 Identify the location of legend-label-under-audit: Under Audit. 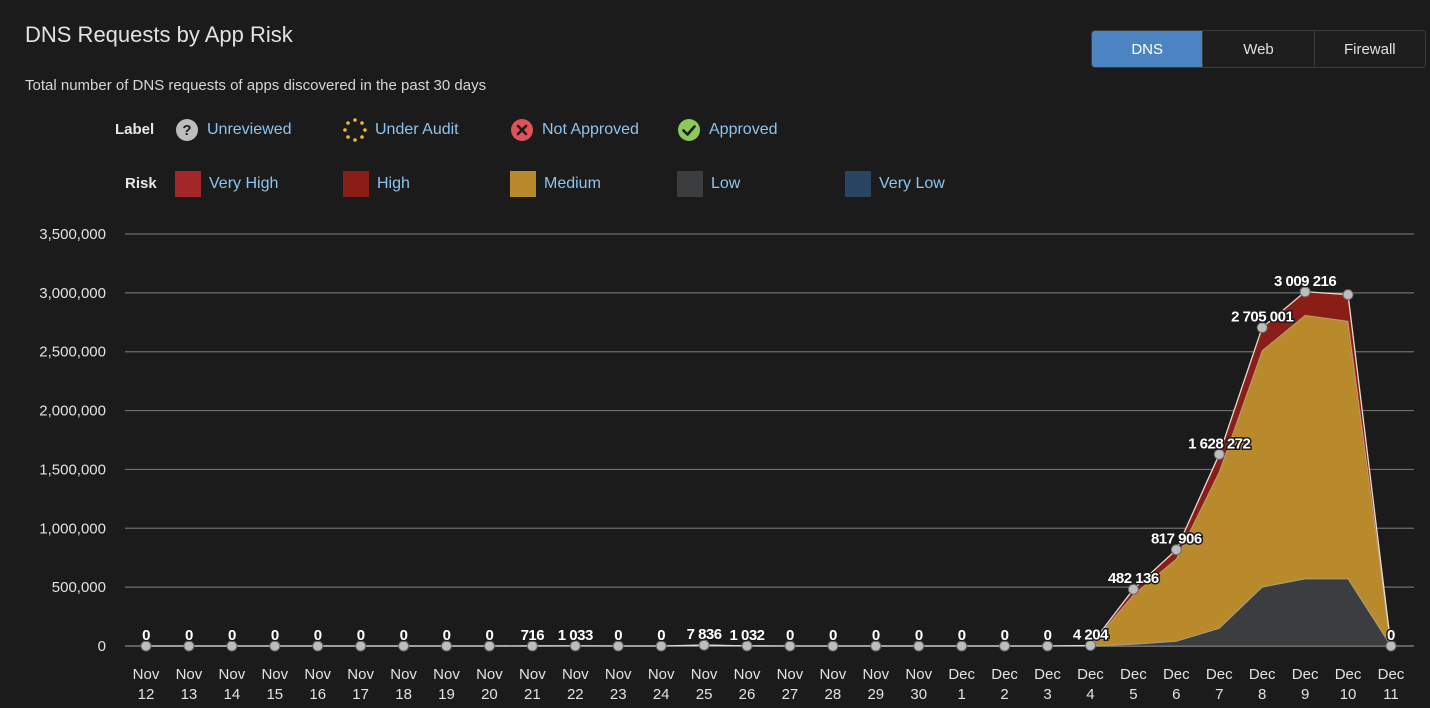
(417, 129).